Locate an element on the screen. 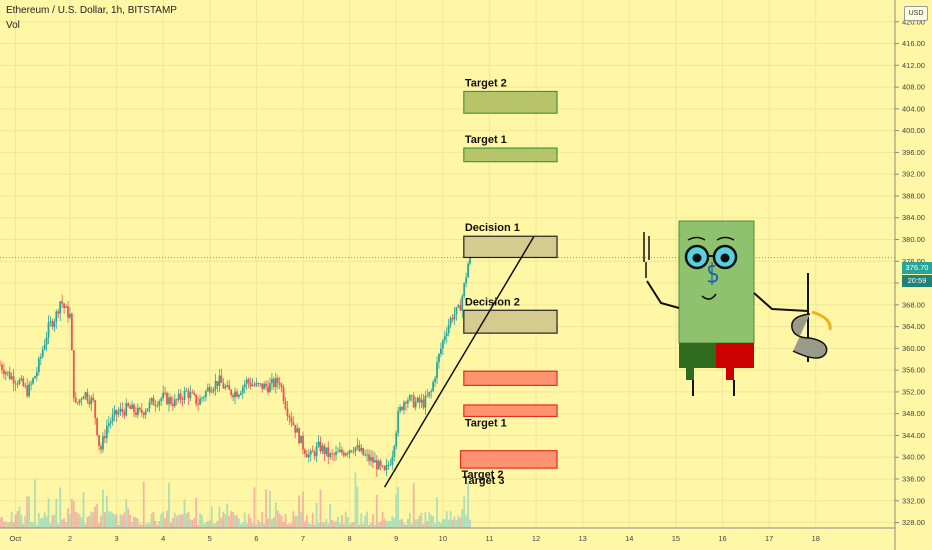  zone-decision is located at coordinates (510, 247).